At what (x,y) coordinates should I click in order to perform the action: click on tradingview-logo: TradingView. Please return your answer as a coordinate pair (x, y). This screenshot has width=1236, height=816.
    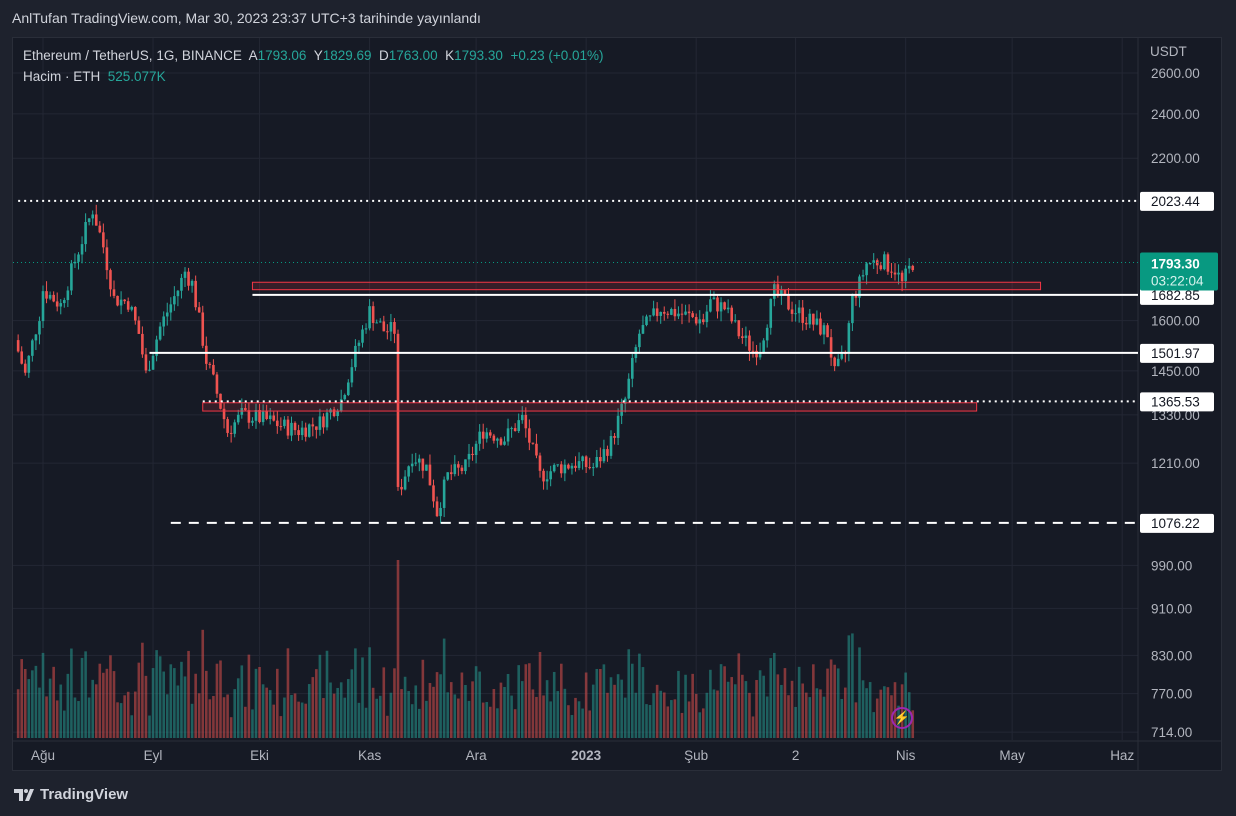
    Looking at the image, I should click on (71, 794).